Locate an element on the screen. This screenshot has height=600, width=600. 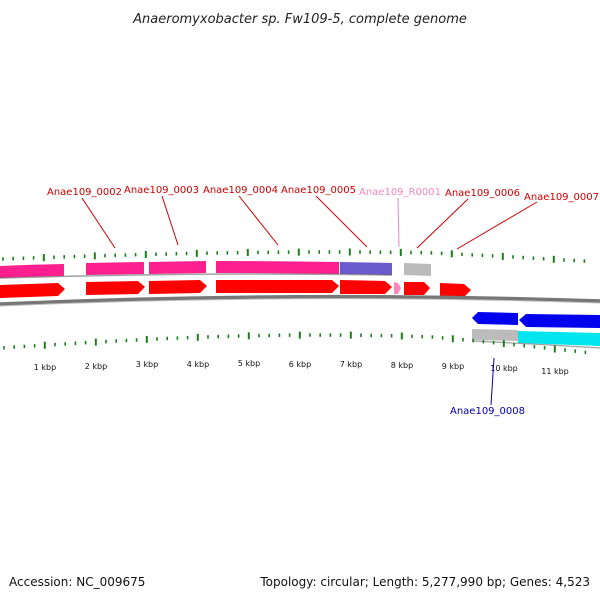
gene-0008-arrow-b is located at coordinates (559, 321).